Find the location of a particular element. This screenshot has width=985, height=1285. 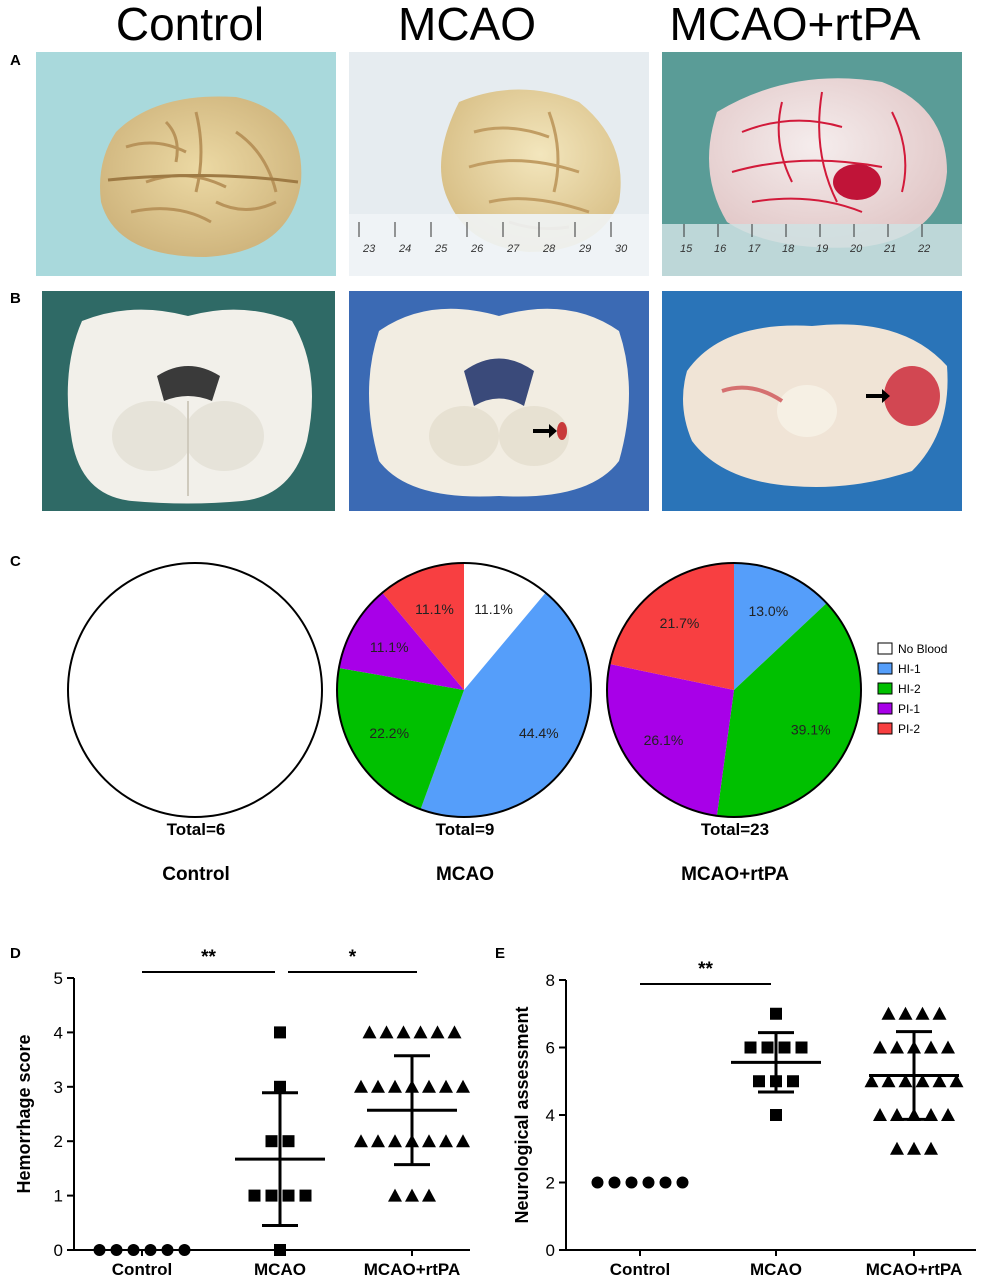

ruler-label: 15 is located at coordinates (686, 249).